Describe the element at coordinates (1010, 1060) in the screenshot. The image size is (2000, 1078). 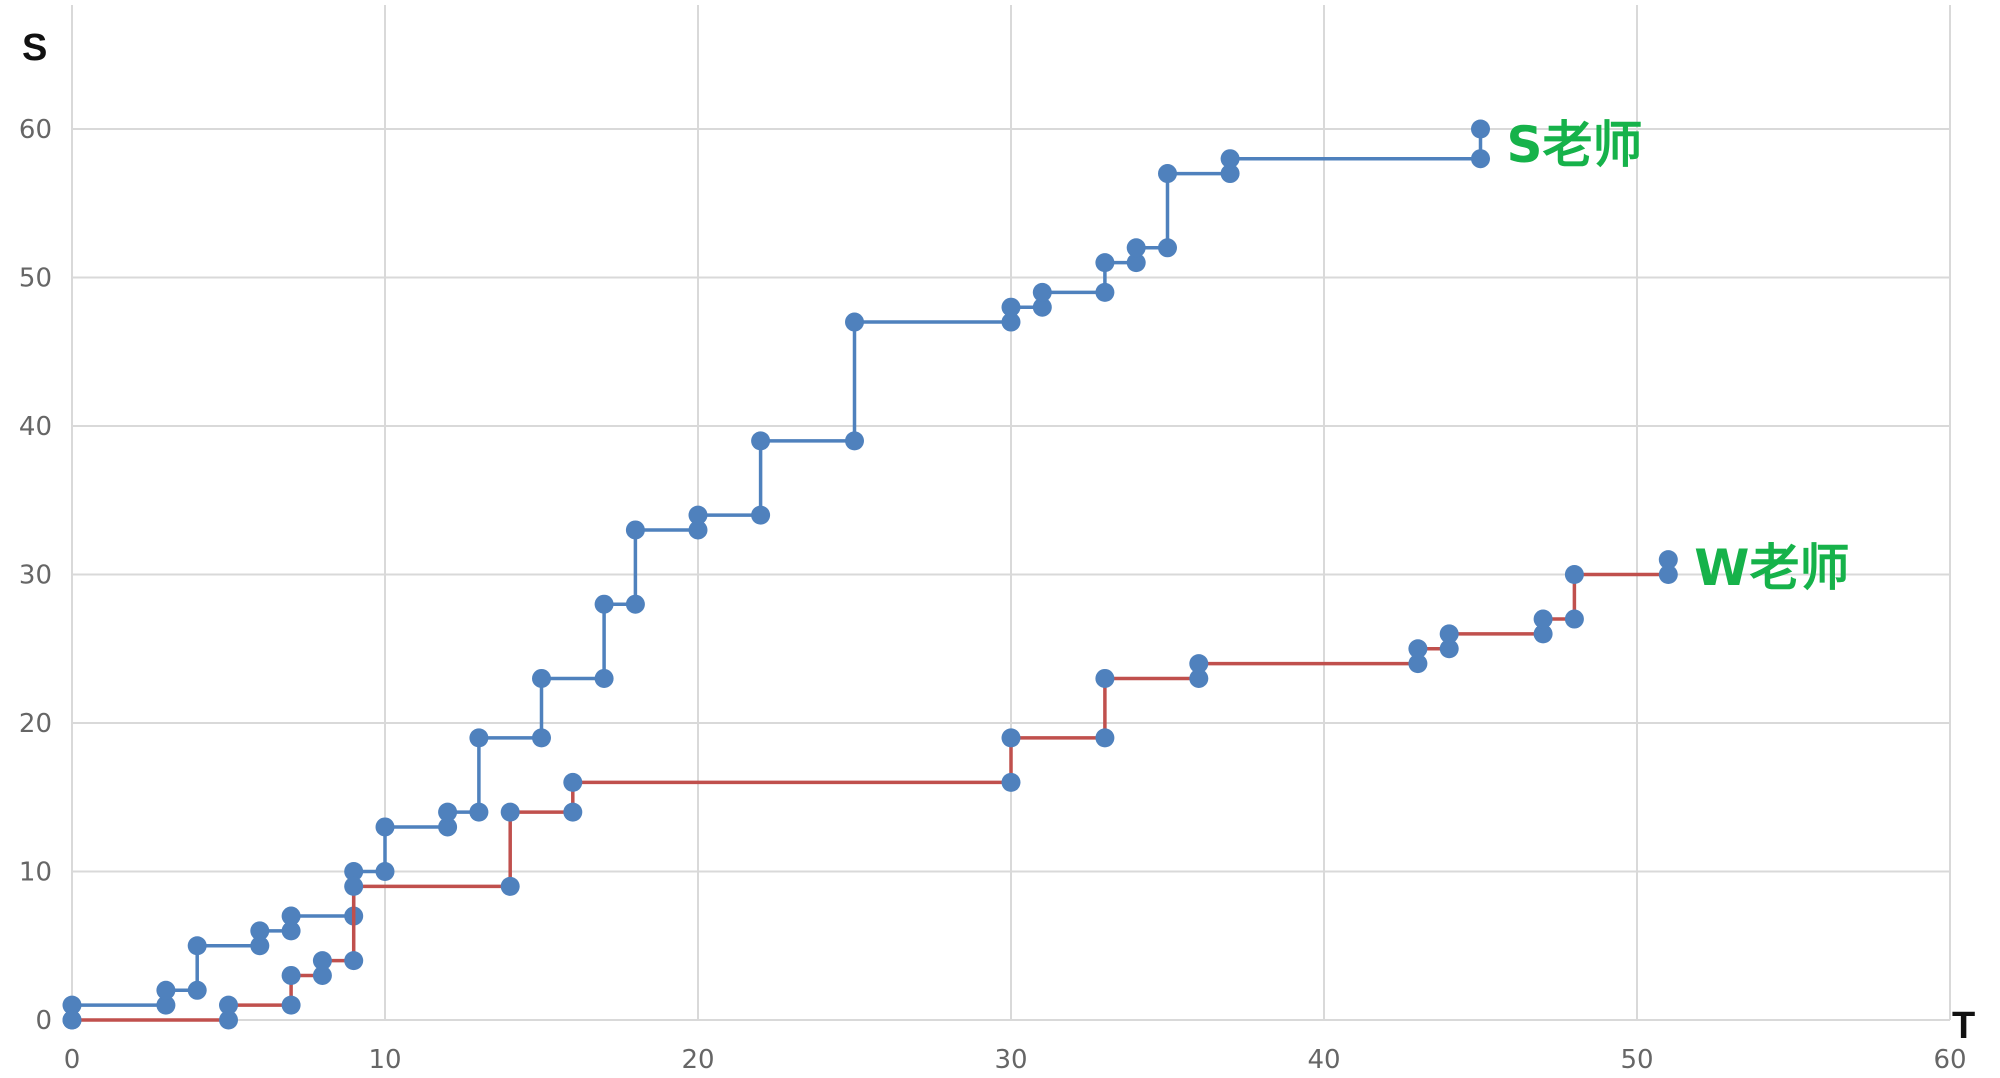
I see `x-tick-label: 30` at that location.